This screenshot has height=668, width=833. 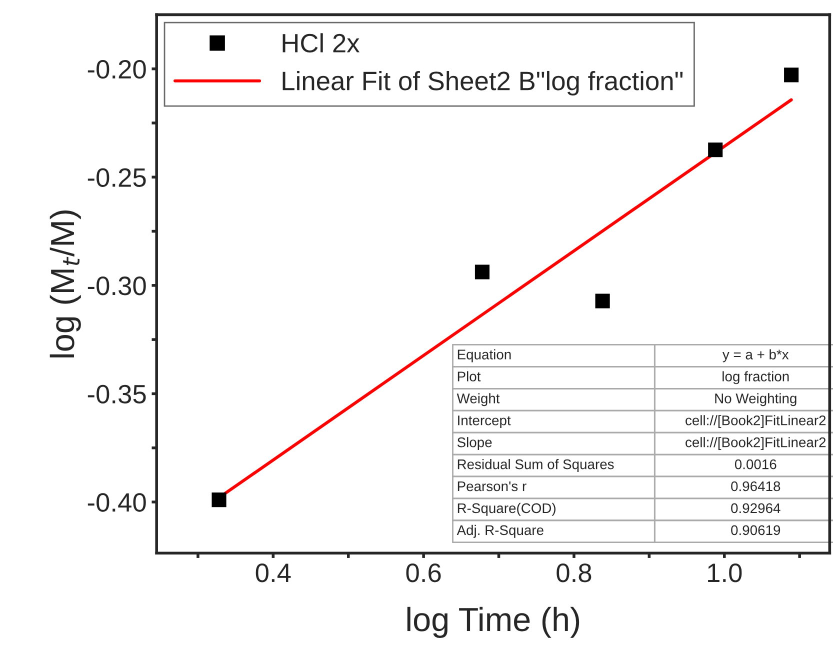 I want to click on annotation: R-Square(COD), so click(x=507, y=509).